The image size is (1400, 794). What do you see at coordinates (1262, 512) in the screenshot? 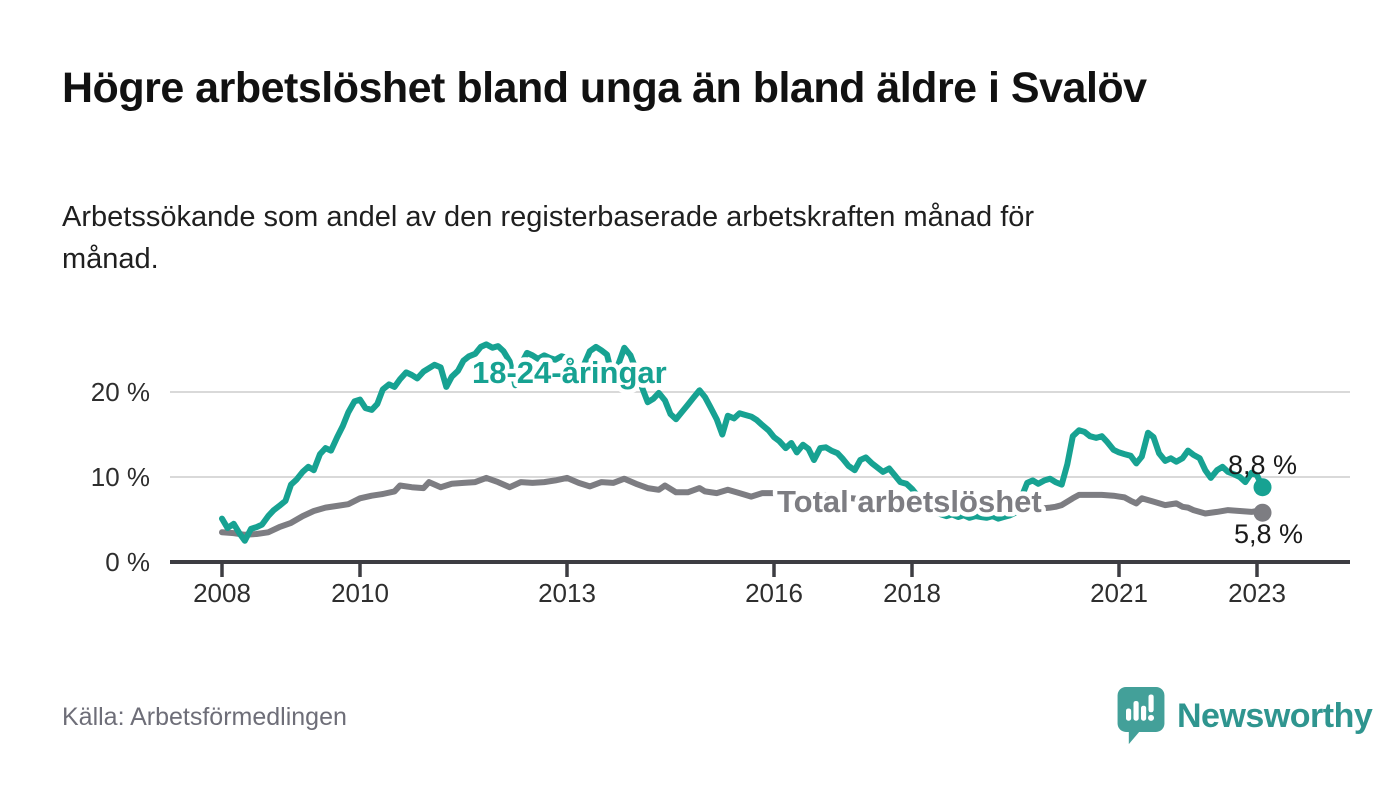
I see `end-dot-total` at bounding box center [1262, 512].